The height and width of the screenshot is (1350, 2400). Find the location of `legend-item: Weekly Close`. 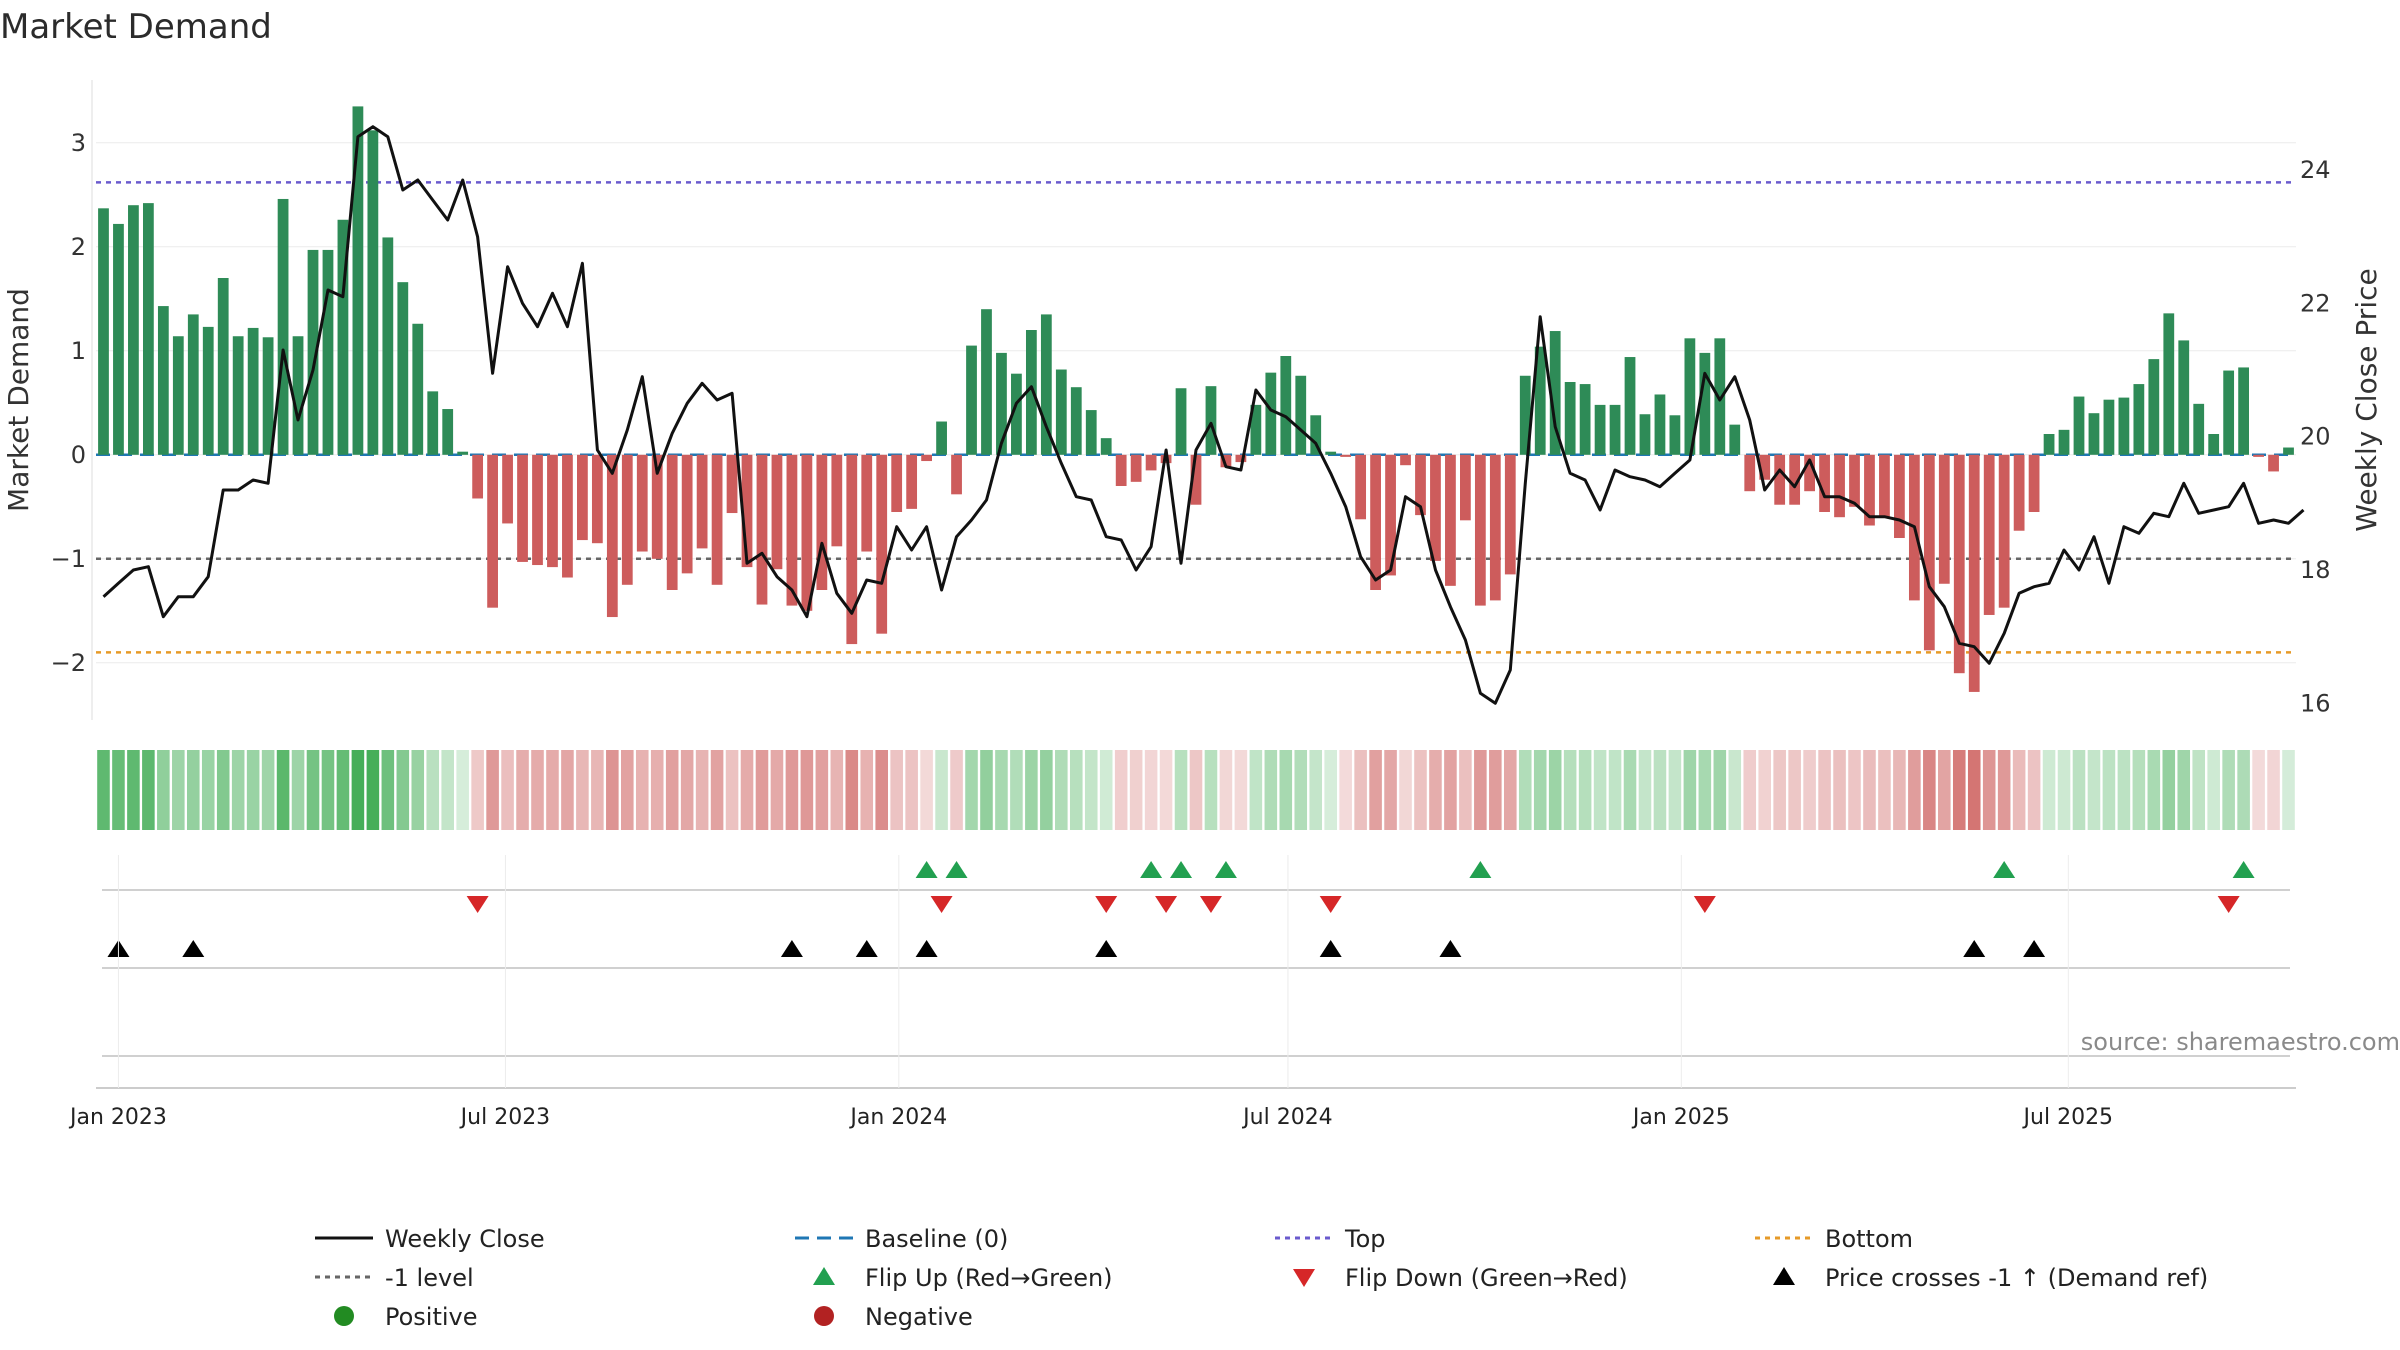

legend-item: Weekly Close is located at coordinates (430, 1239).